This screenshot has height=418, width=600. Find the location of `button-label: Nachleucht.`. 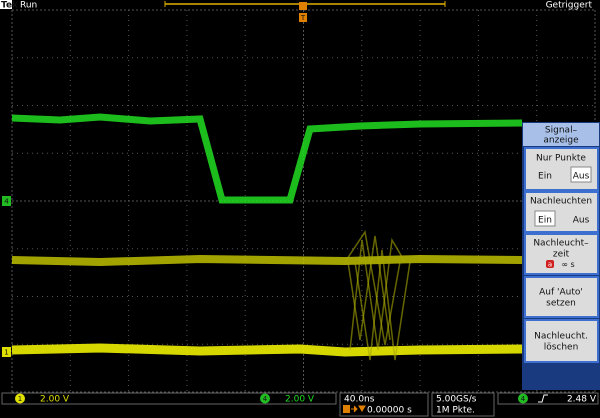

button-label: Nachleucht. is located at coordinates (561, 337).